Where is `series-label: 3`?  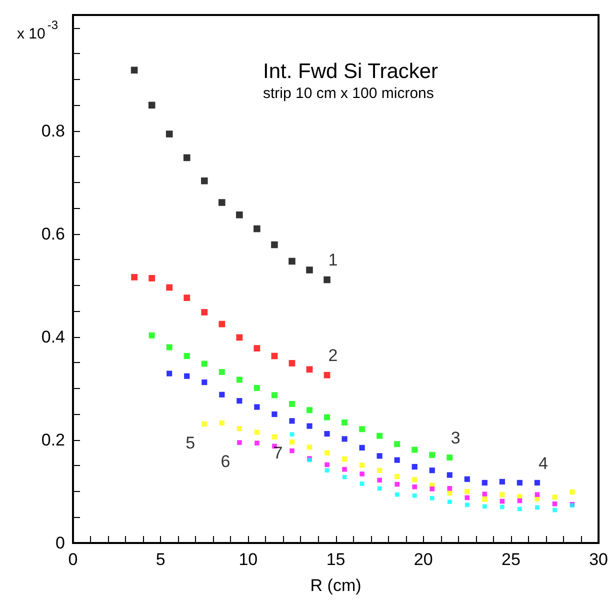
series-label: 3 is located at coordinates (455, 438).